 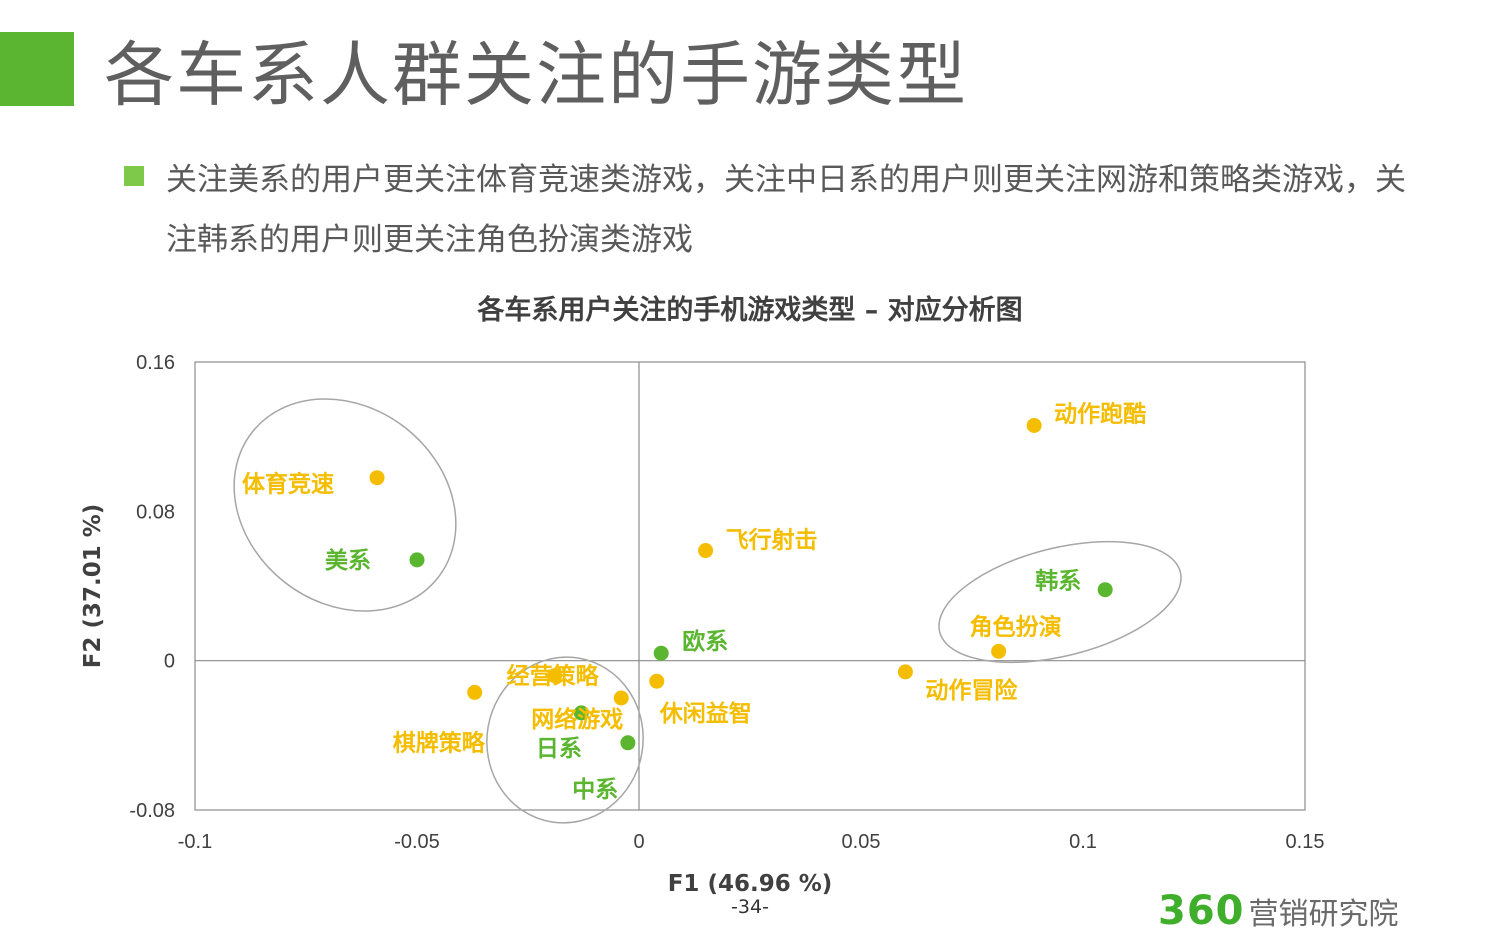 What do you see at coordinates (348, 560) in the screenshot?
I see `point-label-0-0: 美系` at bounding box center [348, 560].